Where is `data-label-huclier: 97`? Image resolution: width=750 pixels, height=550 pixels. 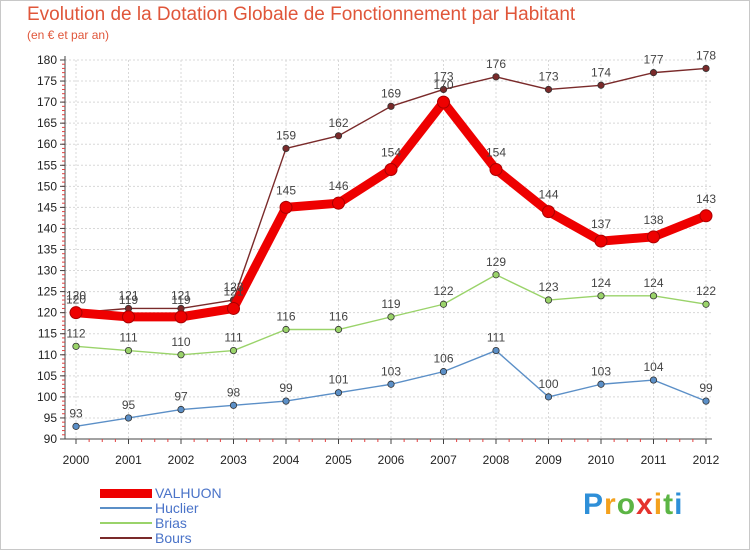 data-label-huclier: 97 is located at coordinates (181, 397).